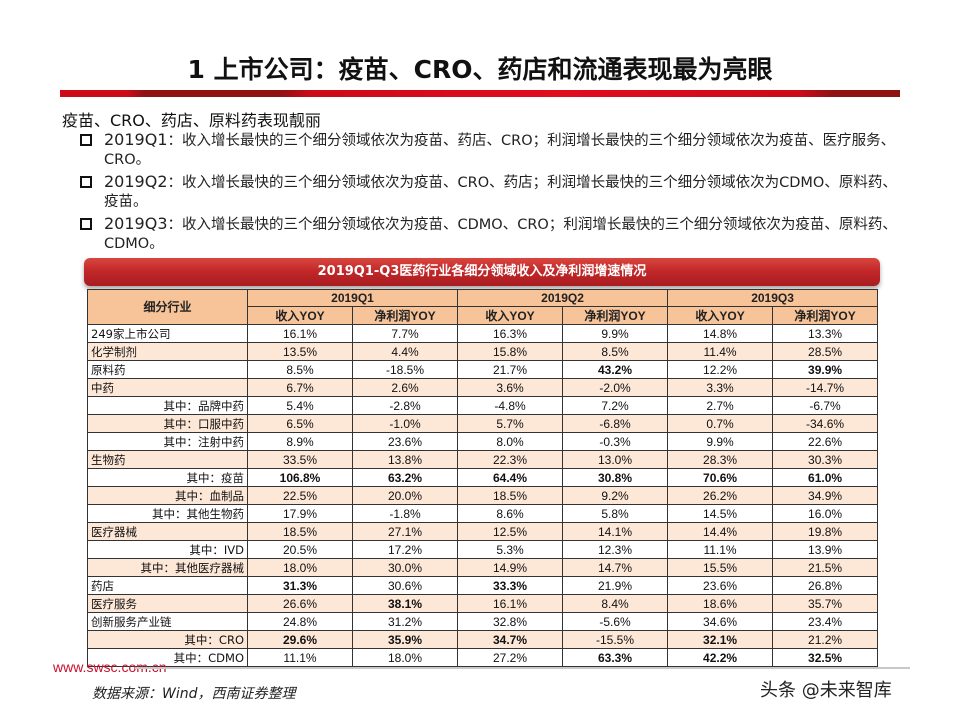  I want to click on value-cell: 17.9%, so click(300, 513).